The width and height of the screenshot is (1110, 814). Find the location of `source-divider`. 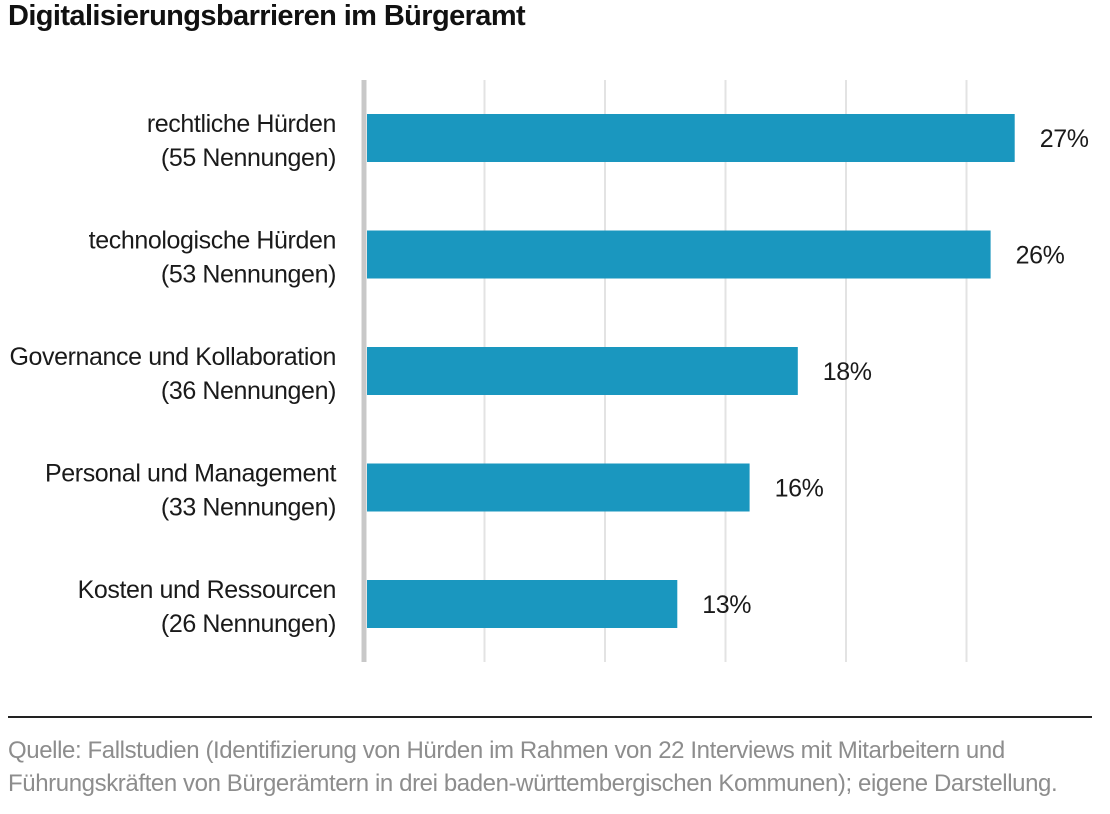

source-divider is located at coordinates (550, 717).